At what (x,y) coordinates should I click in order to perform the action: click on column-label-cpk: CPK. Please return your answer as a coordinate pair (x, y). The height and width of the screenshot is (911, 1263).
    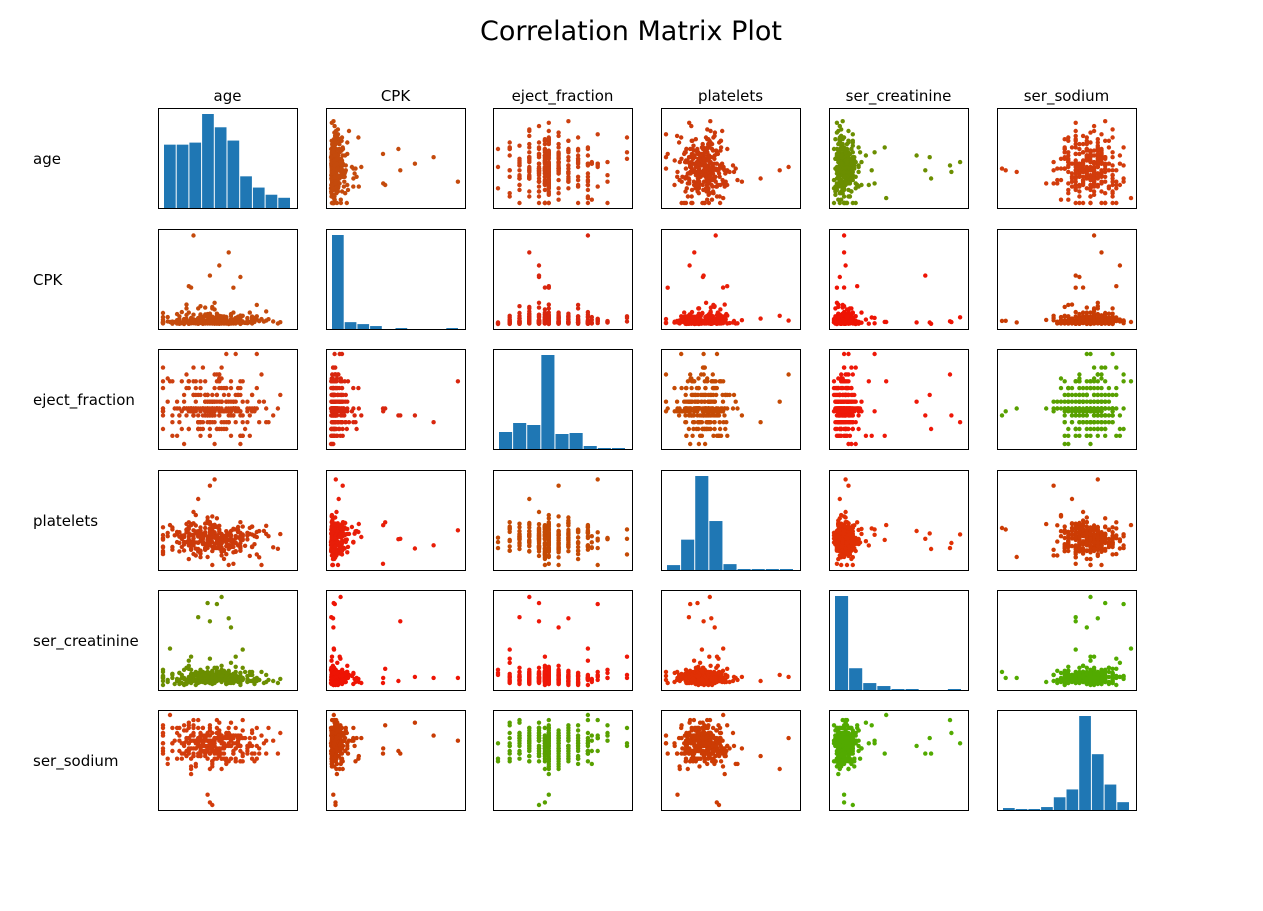
    Looking at the image, I should click on (396, 96).